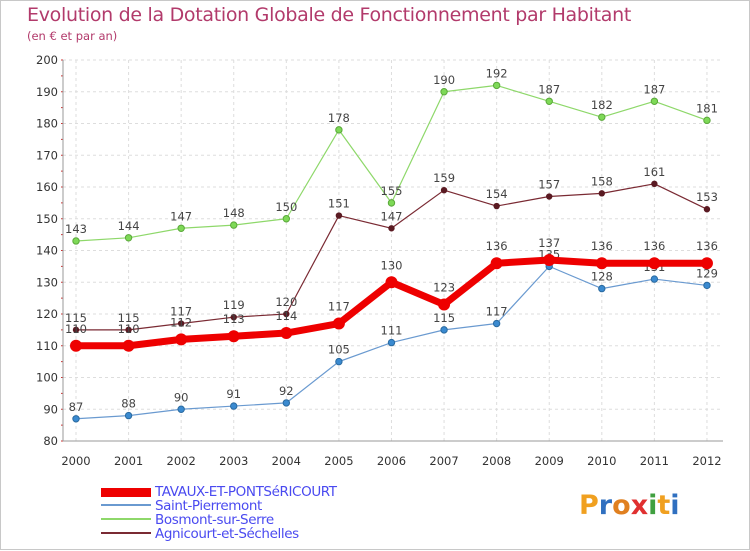 The width and height of the screenshot is (750, 551). I want to click on data-label: 115, so click(129, 318).